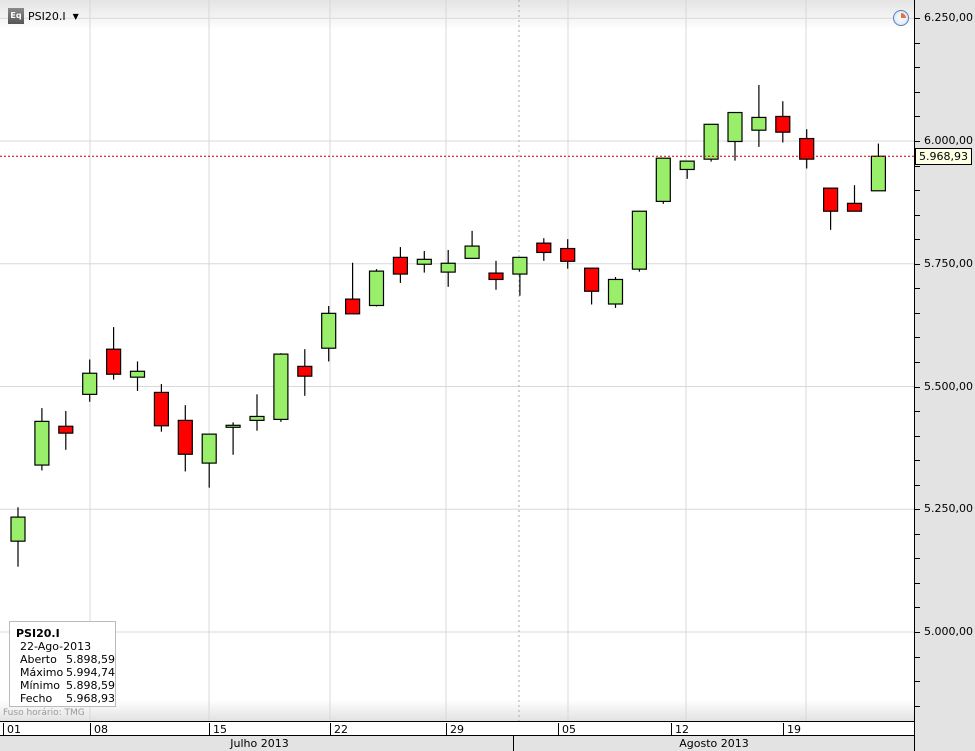 This screenshot has width=975, height=751. I want to click on y-tick-label: 5.000,00, so click(948, 631).